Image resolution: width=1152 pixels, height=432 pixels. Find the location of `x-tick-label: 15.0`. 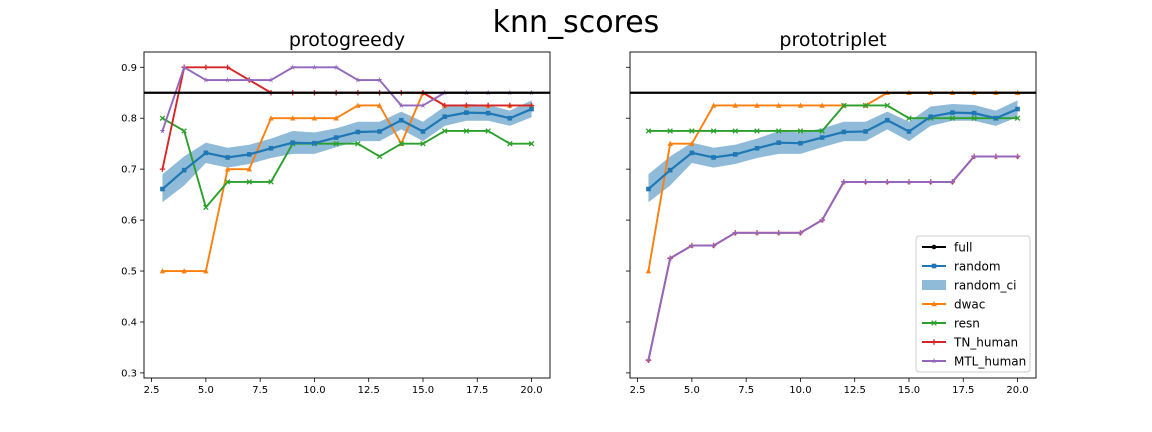

x-tick-label: 15.0 is located at coordinates (909, 390).